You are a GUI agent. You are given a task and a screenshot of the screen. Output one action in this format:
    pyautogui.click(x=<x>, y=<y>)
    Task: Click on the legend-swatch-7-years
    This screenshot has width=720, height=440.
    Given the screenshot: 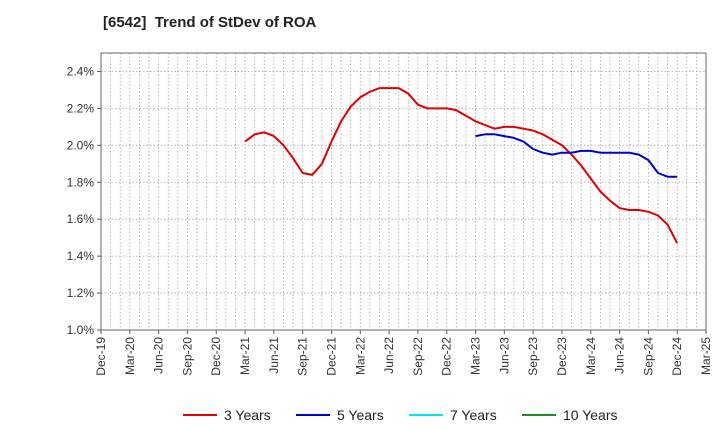 What is the action you would take?
    pyautogui.click(x=426, y=415)
    